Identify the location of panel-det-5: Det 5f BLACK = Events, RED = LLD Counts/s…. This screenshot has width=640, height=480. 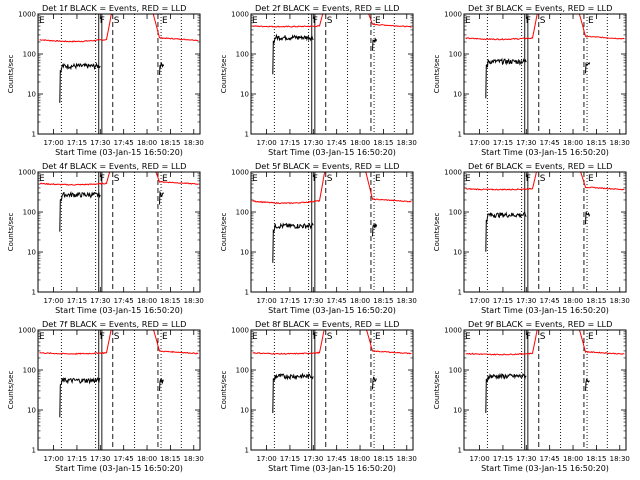
(318, 238).